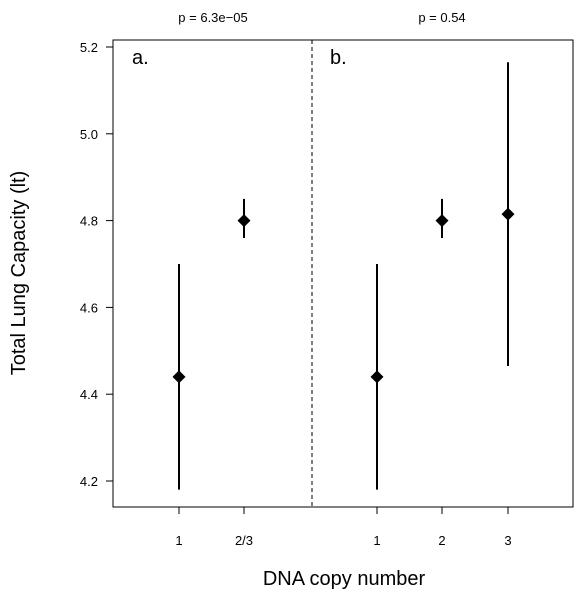 The image size is (583, 600). Describe the element at coordinates (89, 394) in the screenshot. I see `y-tick-label: 4.4` at that location.